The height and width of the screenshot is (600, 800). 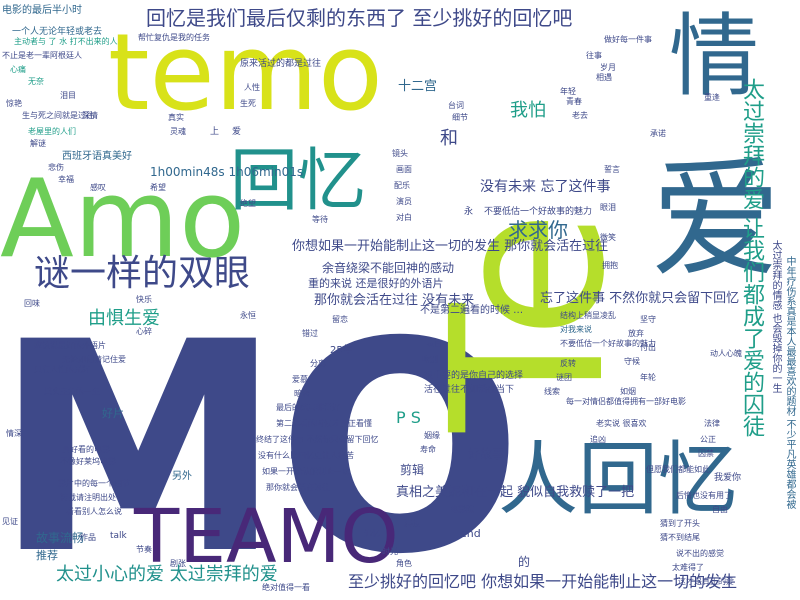 What do you see at coordinates (428, 449) in the screenshot?
I see `word-r-shou-ming: 寿命` at bounding box center [428, 449].